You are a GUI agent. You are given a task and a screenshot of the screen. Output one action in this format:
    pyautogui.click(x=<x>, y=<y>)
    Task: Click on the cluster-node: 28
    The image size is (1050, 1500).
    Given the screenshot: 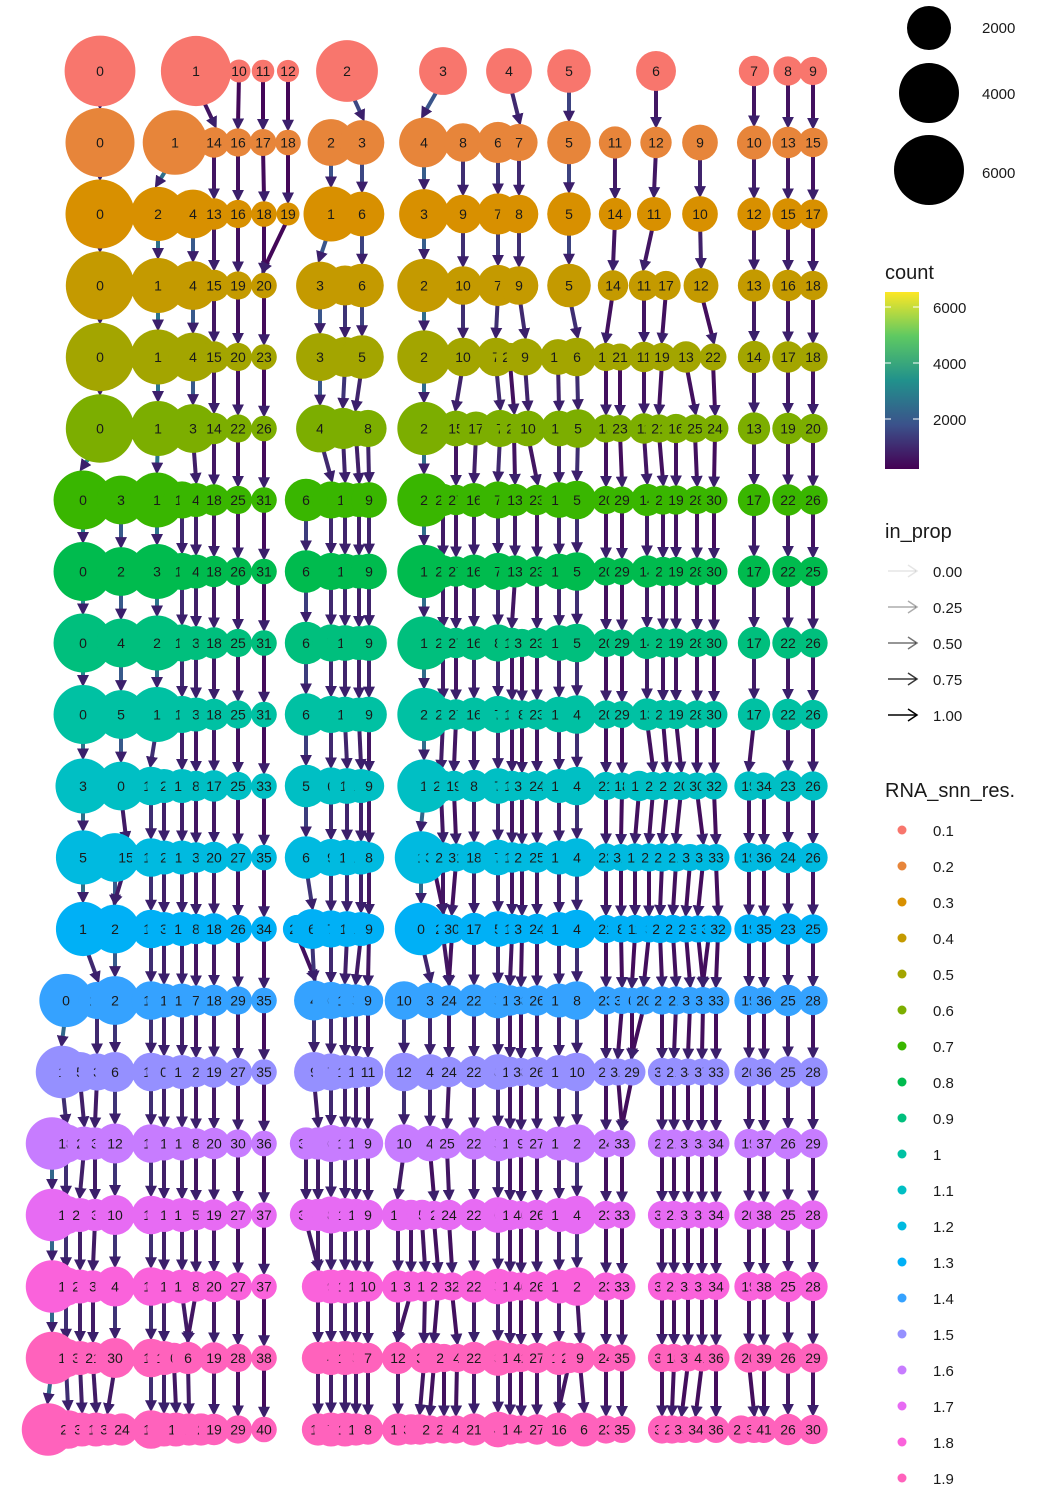 What is the action you would take?
    pyautogui.click(x=813, y=1215)
    